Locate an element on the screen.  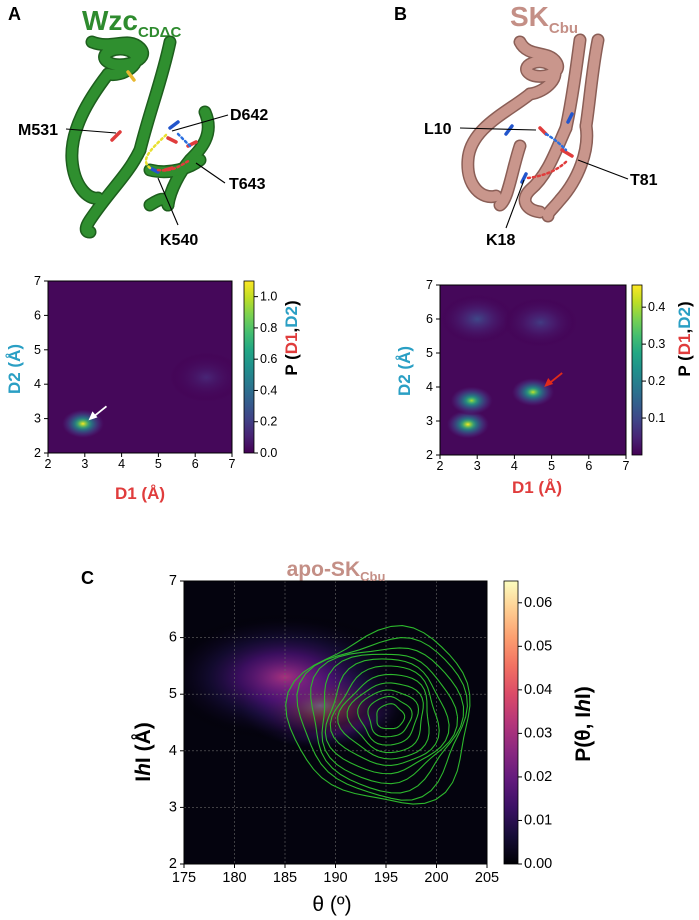
structure-a-ribbon is located at coordinates (140, 137).